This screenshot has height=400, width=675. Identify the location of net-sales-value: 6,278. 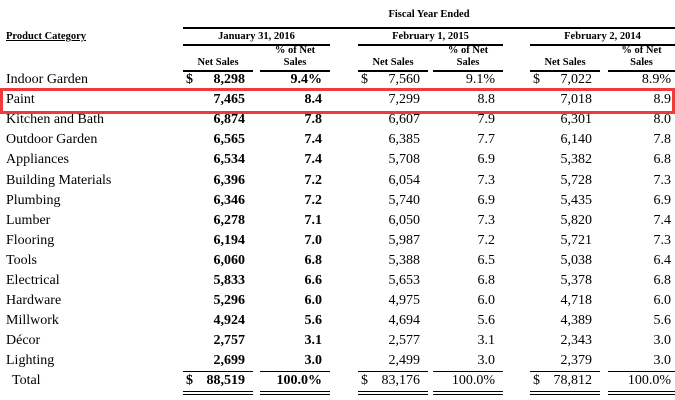
(229, 220).